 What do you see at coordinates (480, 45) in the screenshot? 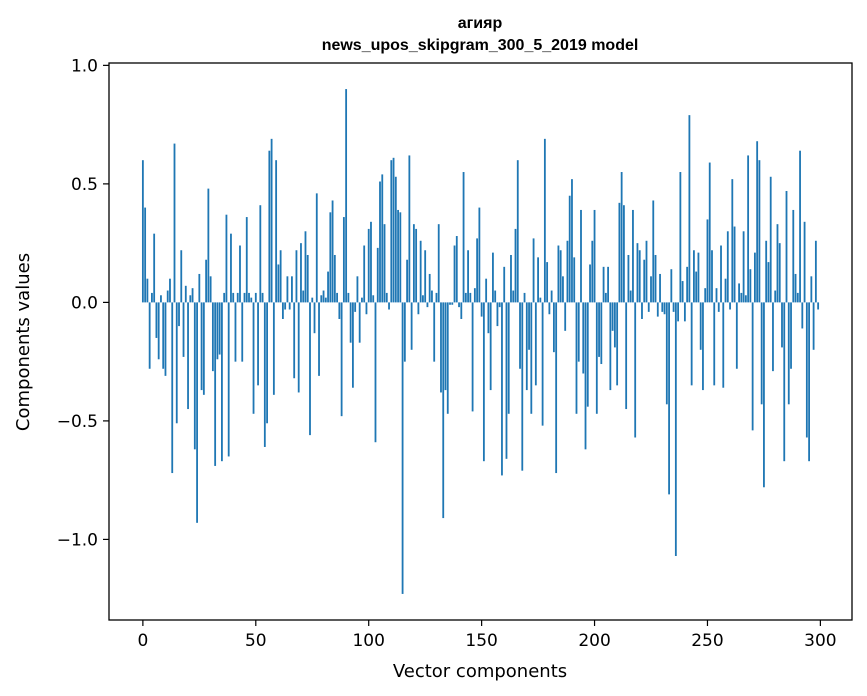
I see `chart-subtitle: news_upos_skipgram_300_5_2019 model` at bounding box center [480, 45].